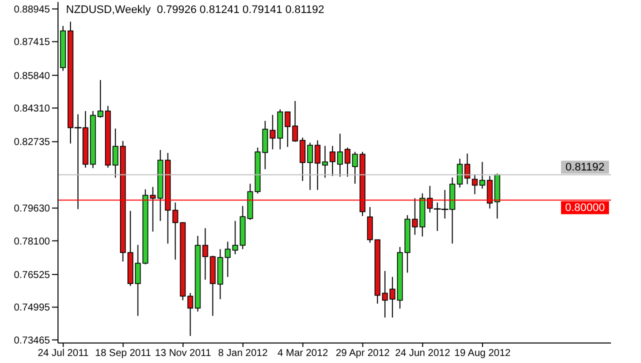  Describe the element at coordinates (32, 10) in the screenshot. I see `y-tick-label: 0.88945` at that location.